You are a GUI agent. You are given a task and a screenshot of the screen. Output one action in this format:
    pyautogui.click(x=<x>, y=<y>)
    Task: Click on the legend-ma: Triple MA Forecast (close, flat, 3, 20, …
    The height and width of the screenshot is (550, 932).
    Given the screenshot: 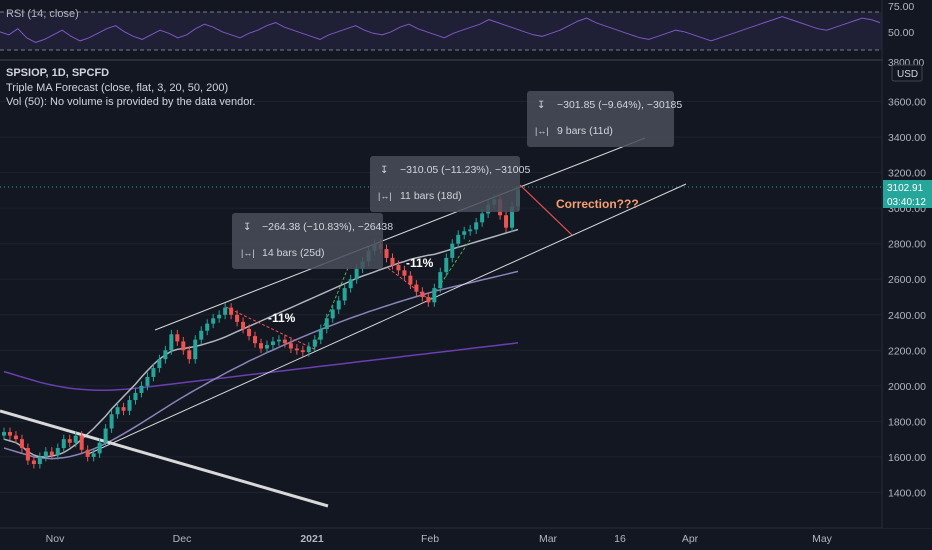 What is the action you would take?
    pyautogui.click(x=117, y=88)
    